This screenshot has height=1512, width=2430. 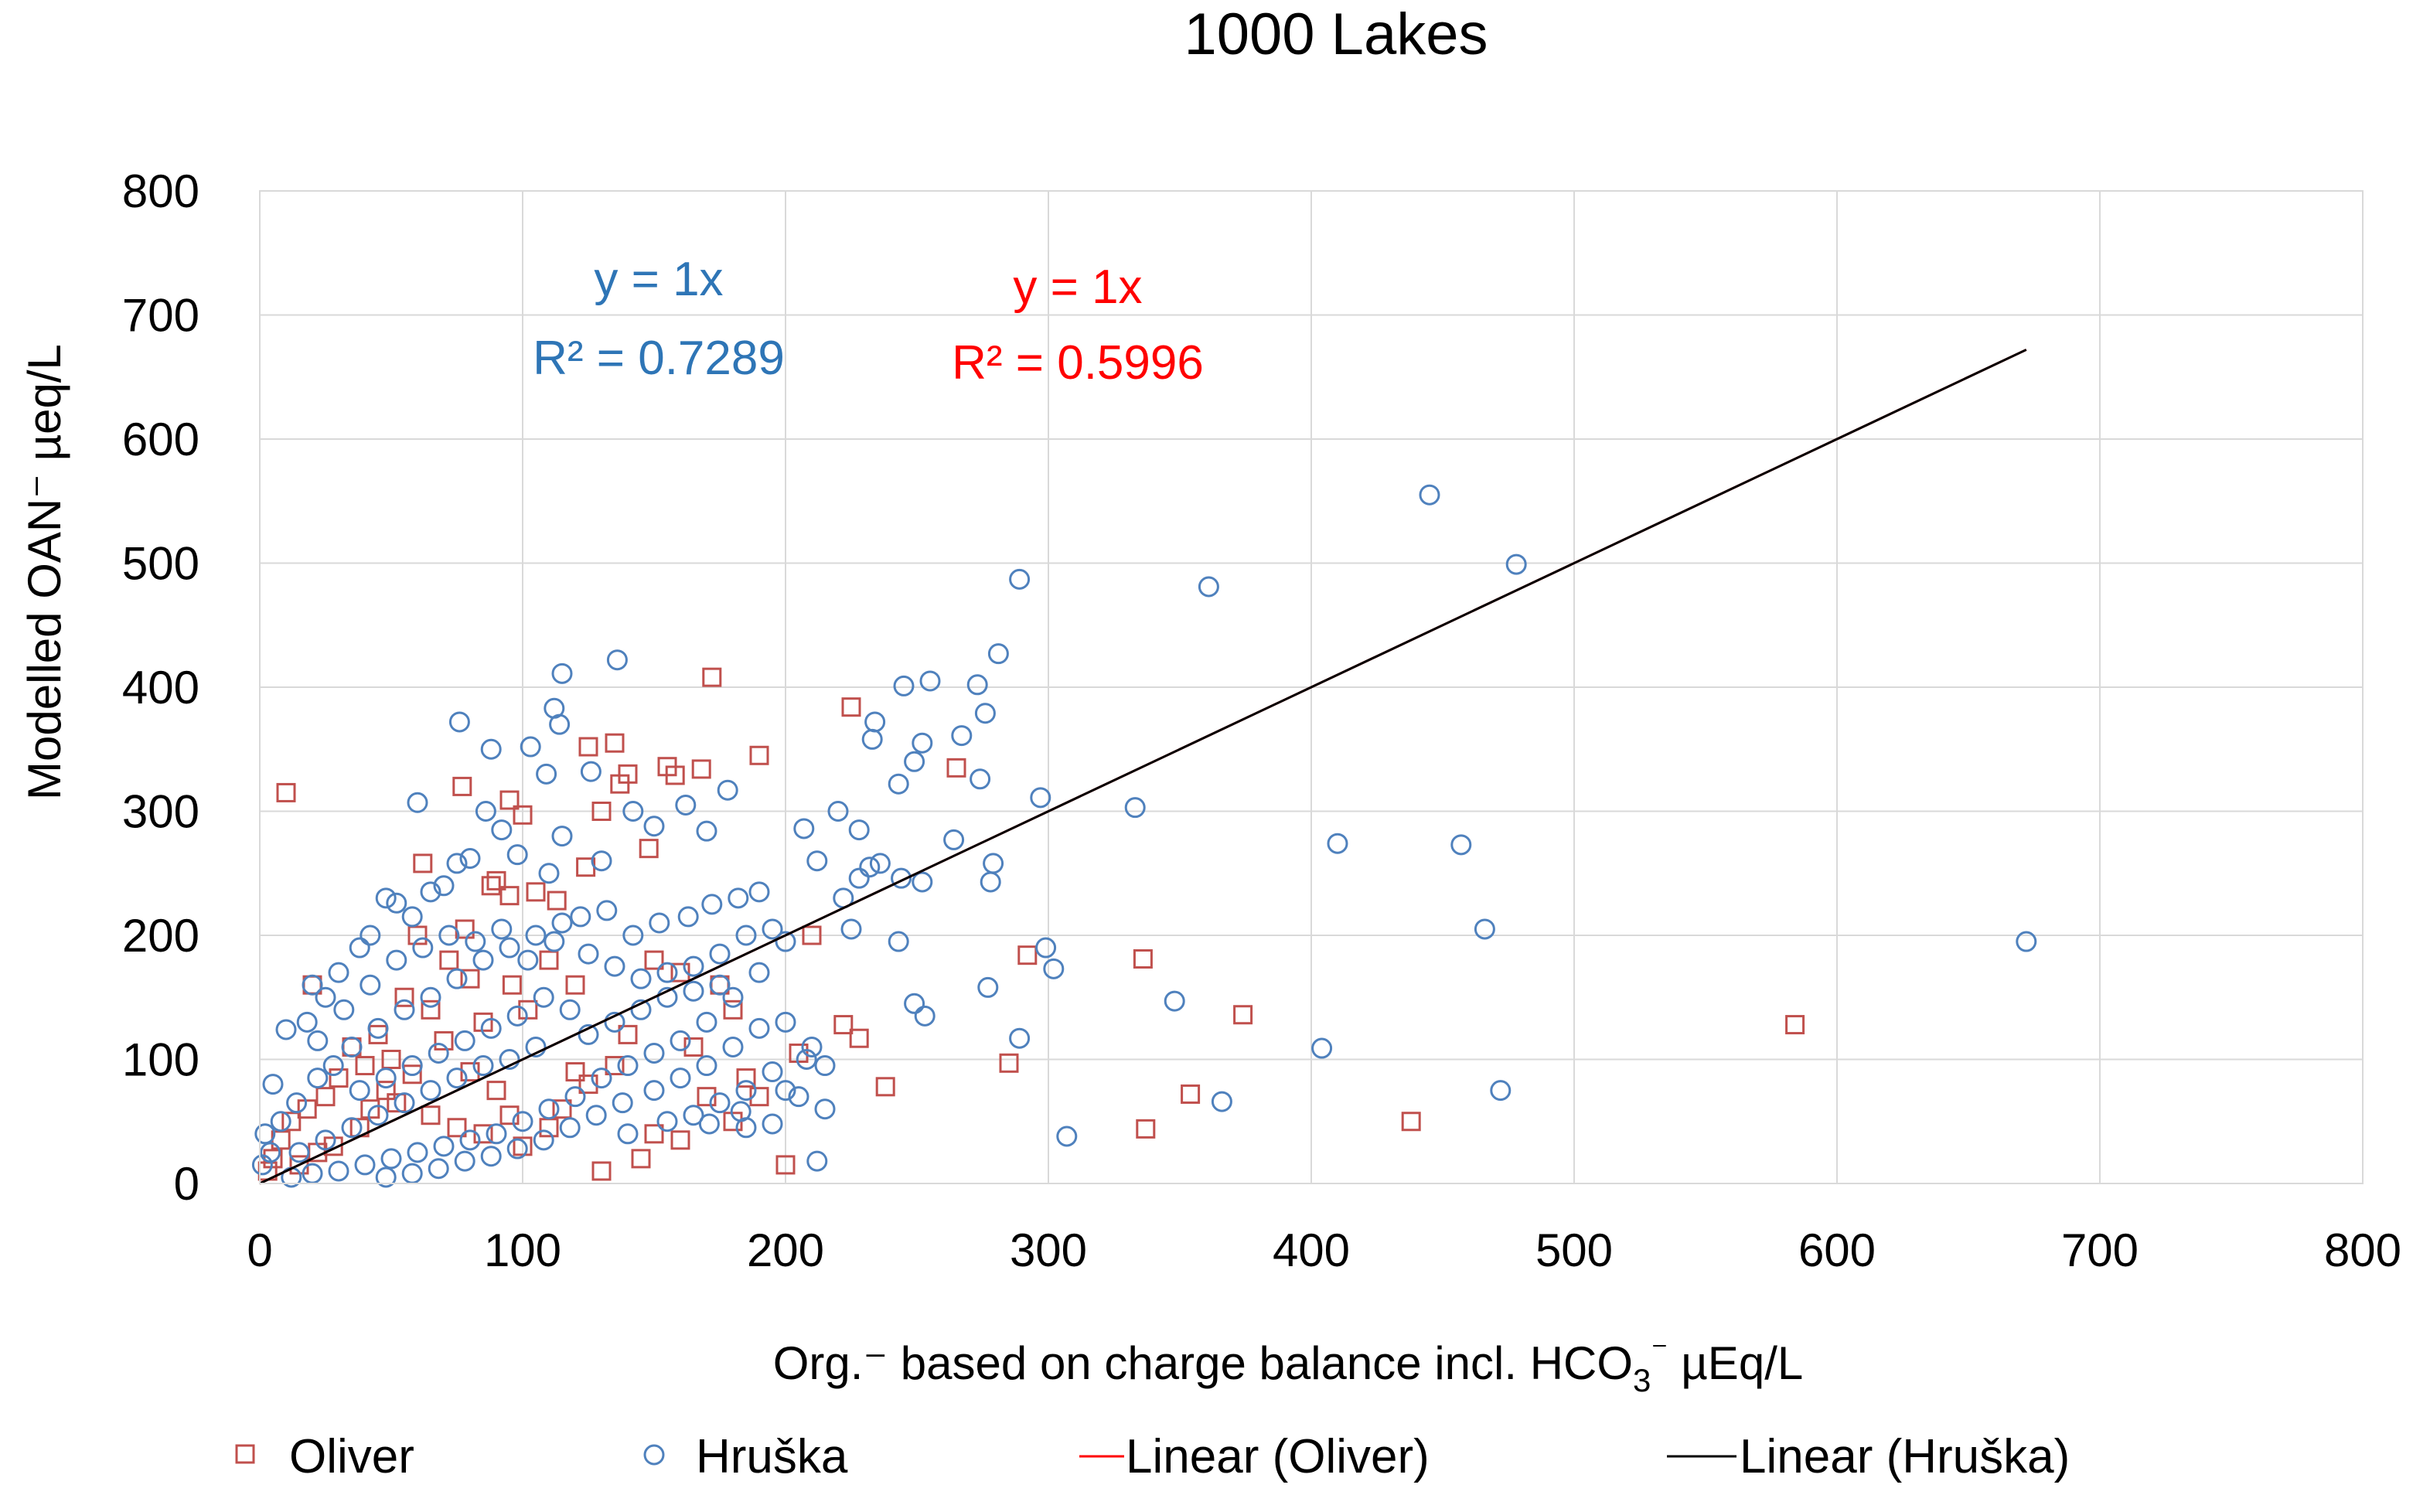 I want to click on x-tick-200: 200, so click(x=785, y=1250).